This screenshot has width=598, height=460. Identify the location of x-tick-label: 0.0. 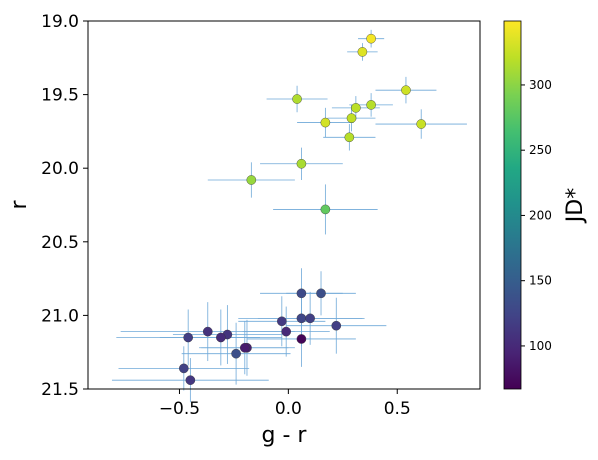
(288, 409).